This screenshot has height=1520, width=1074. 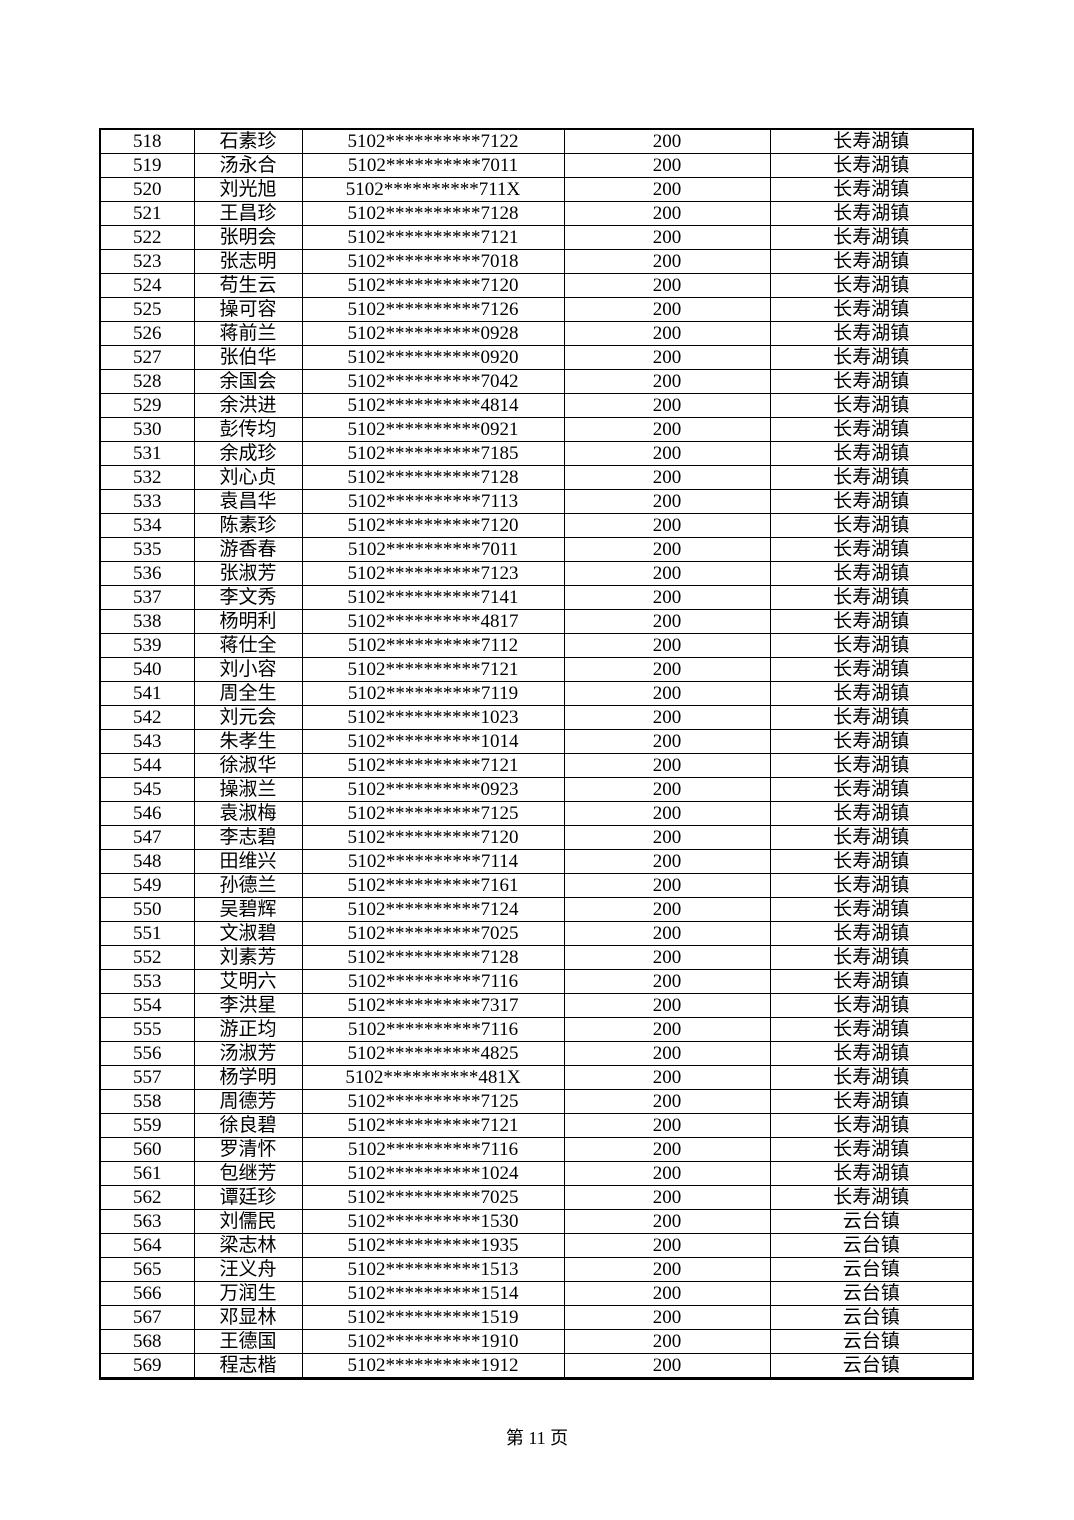 I want to click on cell-name: 周德芳, so click(x=248, y=1101).